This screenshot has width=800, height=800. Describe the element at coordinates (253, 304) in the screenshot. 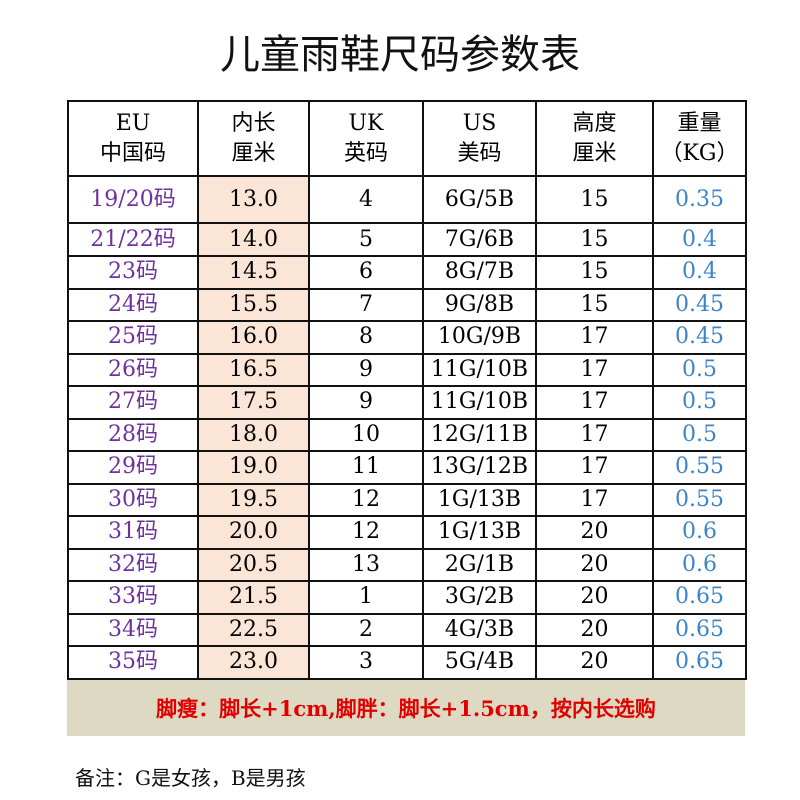

I see `table-cell: 15.5` at that location.